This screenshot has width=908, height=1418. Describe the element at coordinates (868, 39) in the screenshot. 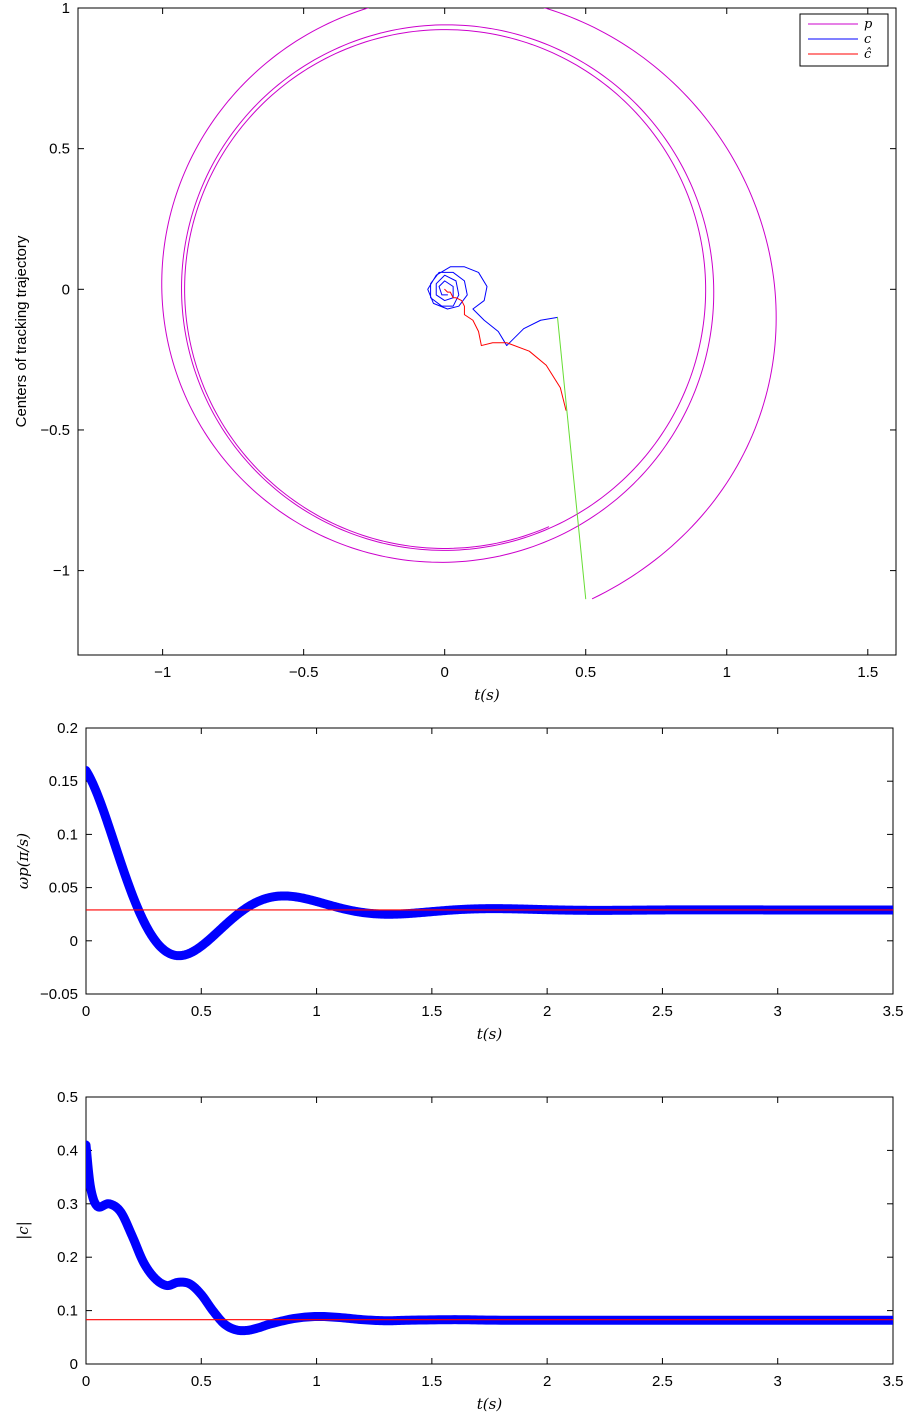

I see `legend-label: c` at that location.